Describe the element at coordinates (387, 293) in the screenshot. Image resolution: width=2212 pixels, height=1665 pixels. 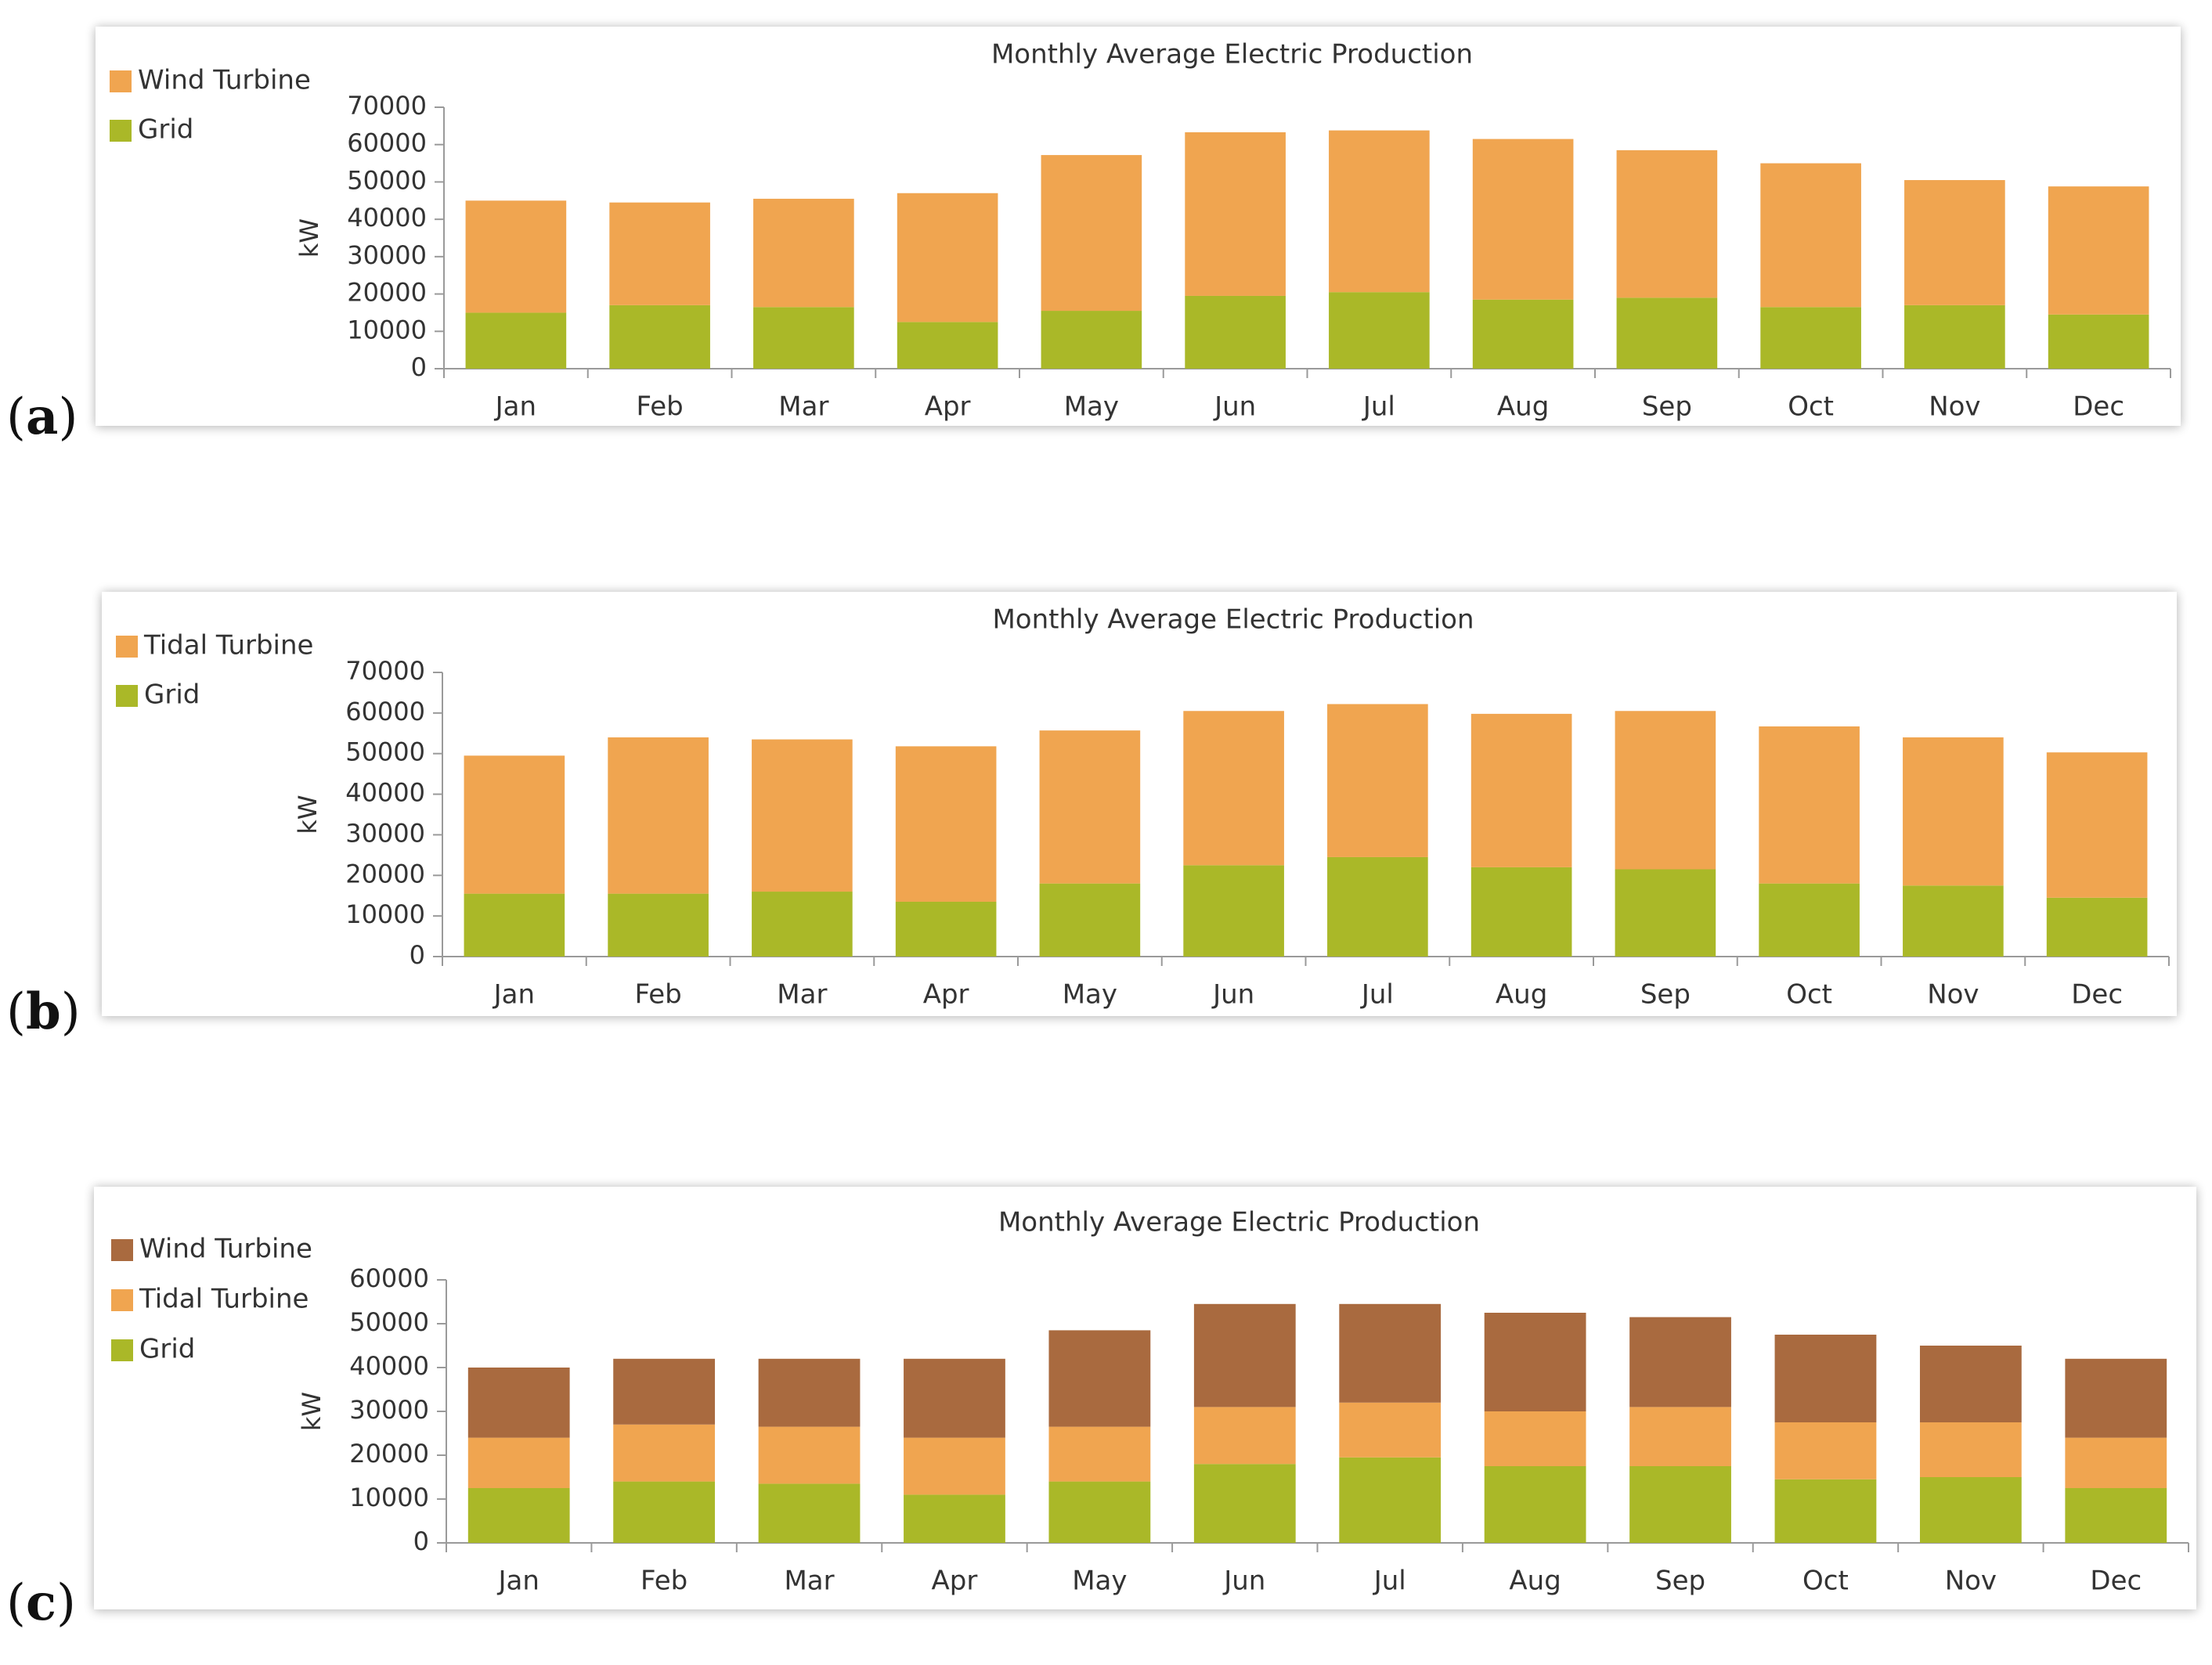
I see `y-tick-label: 20000` at that location.